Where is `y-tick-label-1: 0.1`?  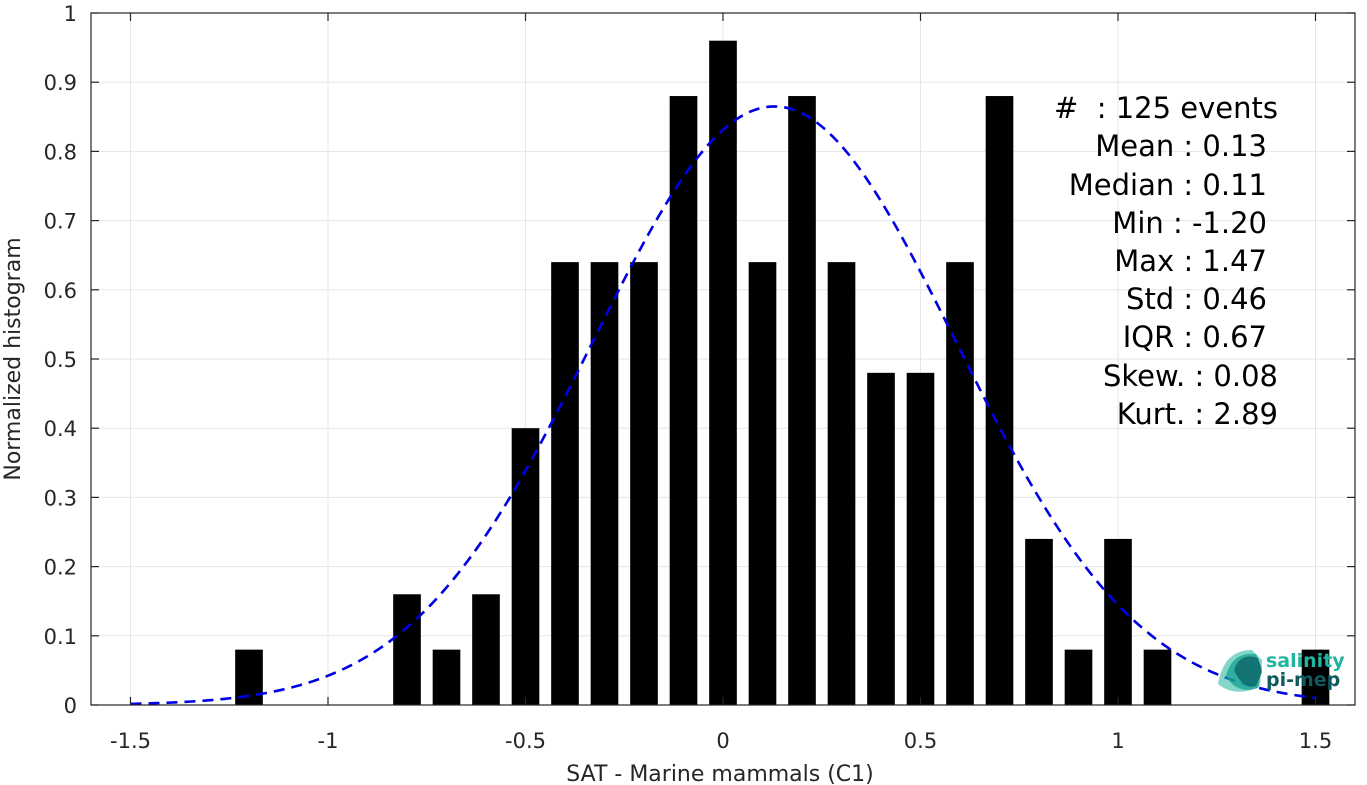 y-tick-label-1: 0.1 is located at coordinates (60, 637).